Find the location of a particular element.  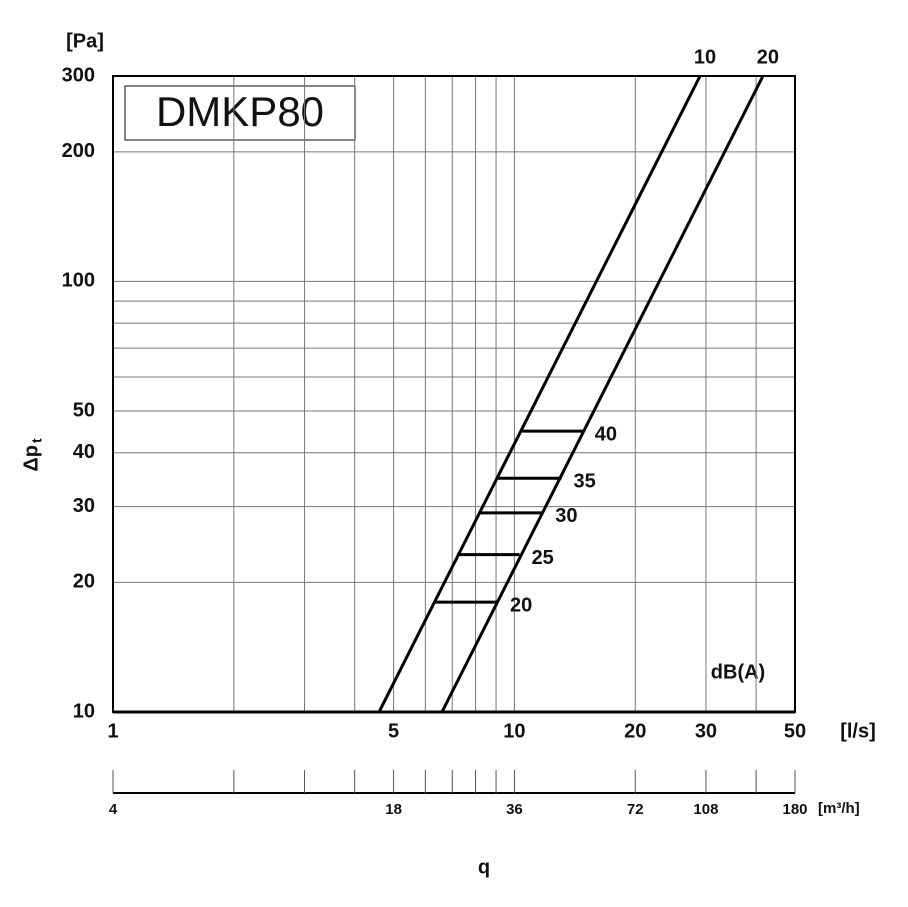

y-tick-label: 300 is located at coordinates (78, 75).